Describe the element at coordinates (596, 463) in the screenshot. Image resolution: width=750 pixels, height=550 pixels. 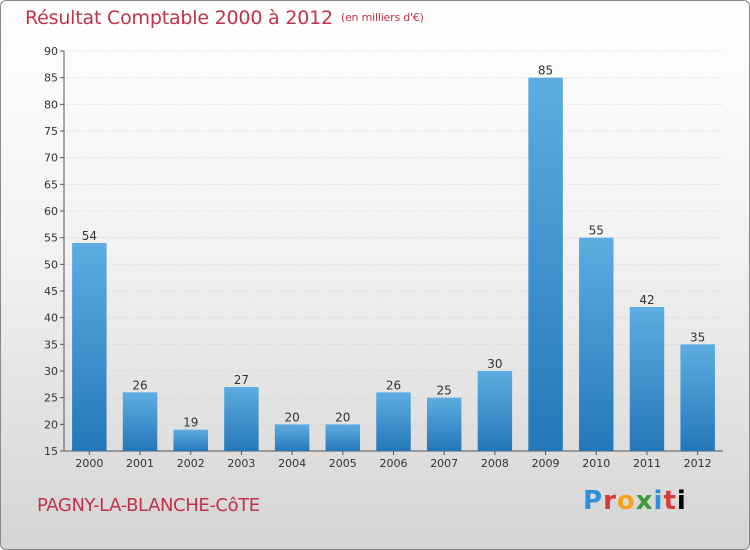
I see `x-tick-label: 2010` at that location.